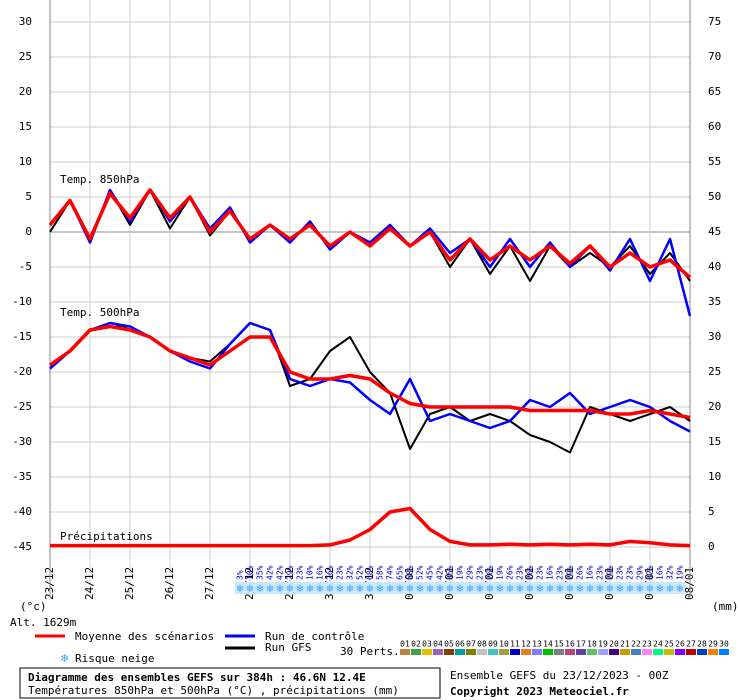 This screenshot has height=700, width=740. What do you see at coordinates (625, 644) in the screenshot?
I see `perturbation-number: 21` at bounding box center [625, 644].